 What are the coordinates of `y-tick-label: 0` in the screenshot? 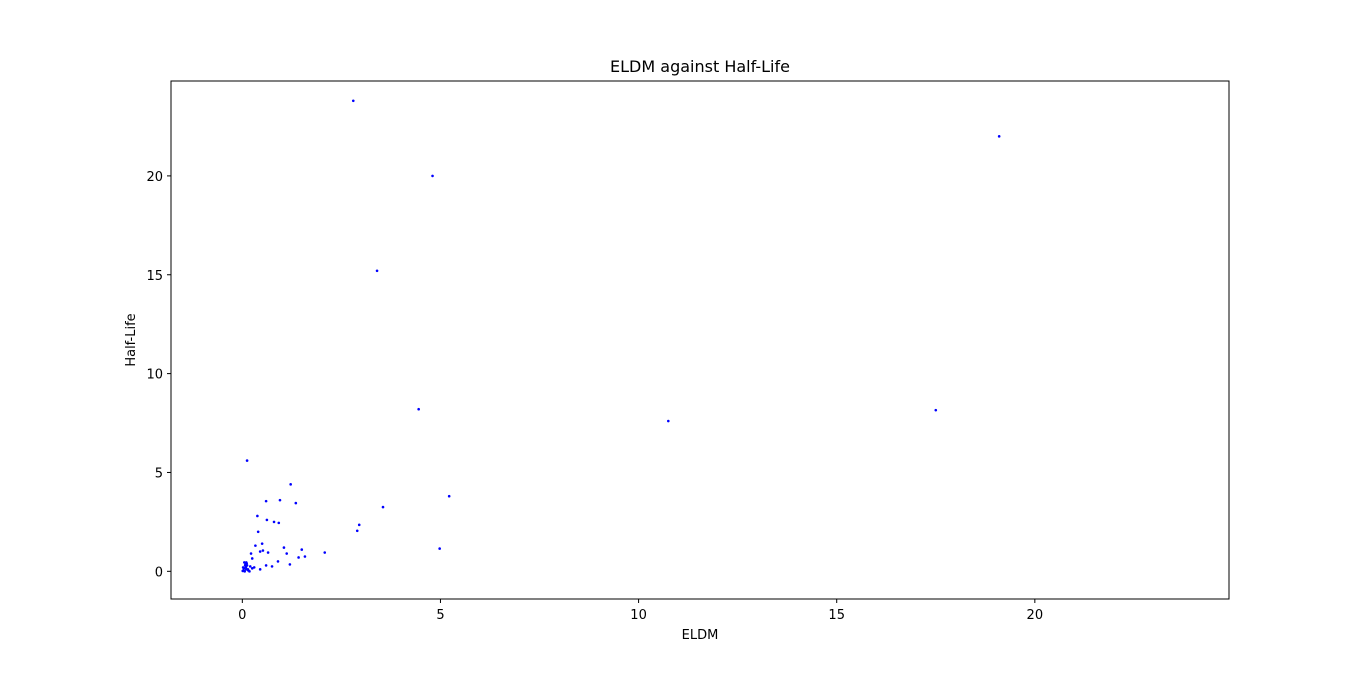 It's located at (159, 572).